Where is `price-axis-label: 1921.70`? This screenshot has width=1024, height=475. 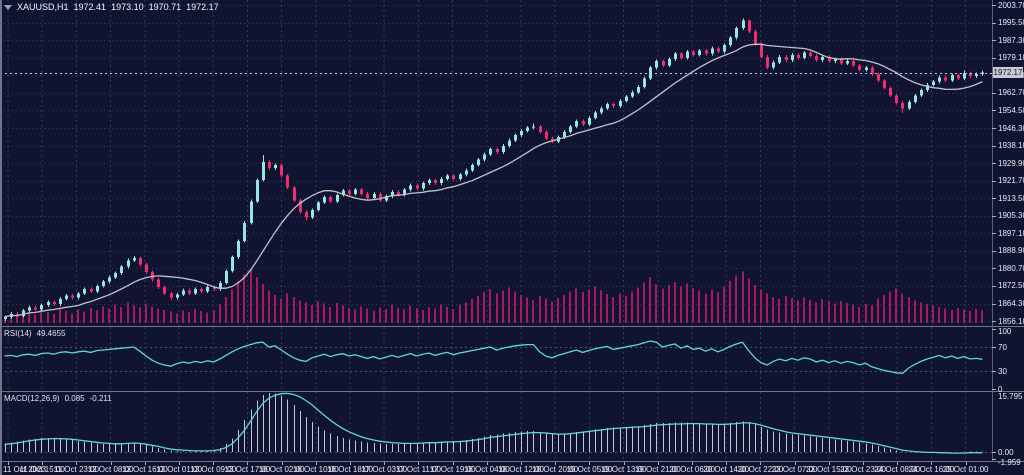 price-axis-label: 1921.70 is located at coordinates (1011, 180).